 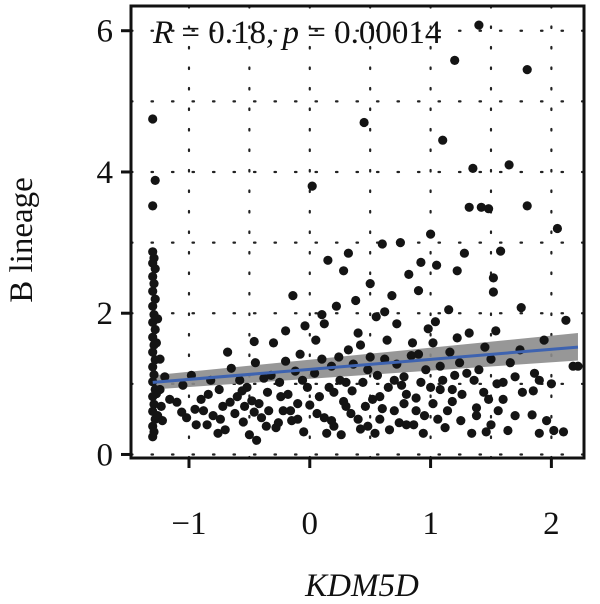 What do you see at coordinates (430, 524) in the screenshot?
I see `x-tick-label: 1` at bounding box center [430, 524].